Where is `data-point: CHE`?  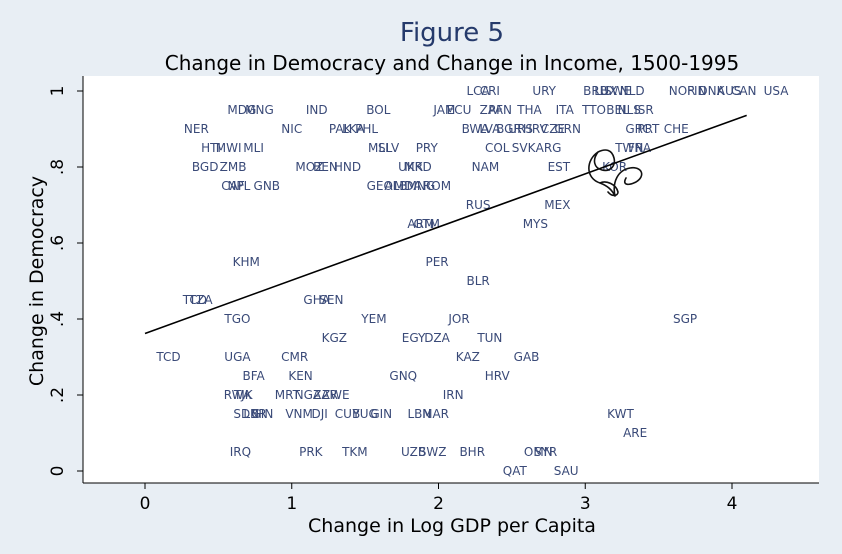
data-point: CHE is located at coordinates (676, 129).